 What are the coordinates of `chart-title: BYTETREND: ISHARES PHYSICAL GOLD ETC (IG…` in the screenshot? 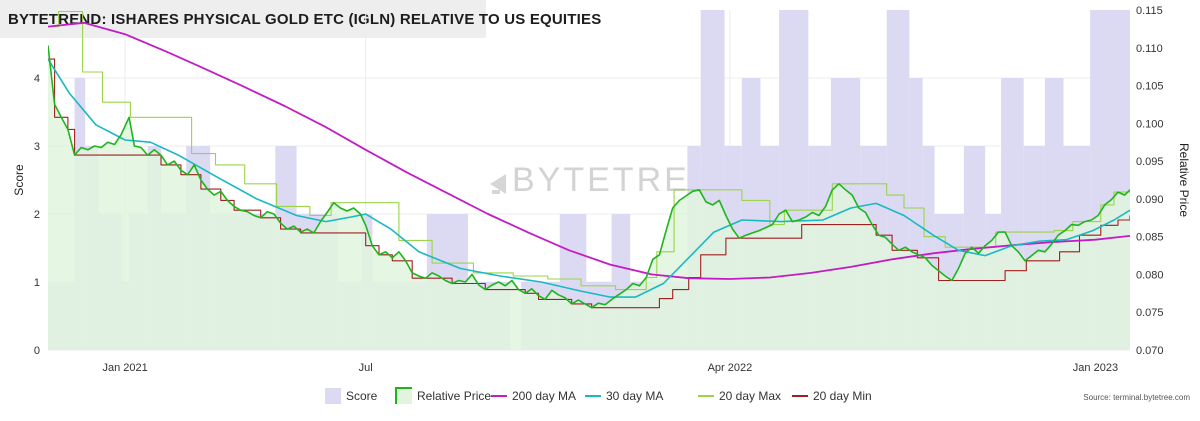 It's located at (304, 19).